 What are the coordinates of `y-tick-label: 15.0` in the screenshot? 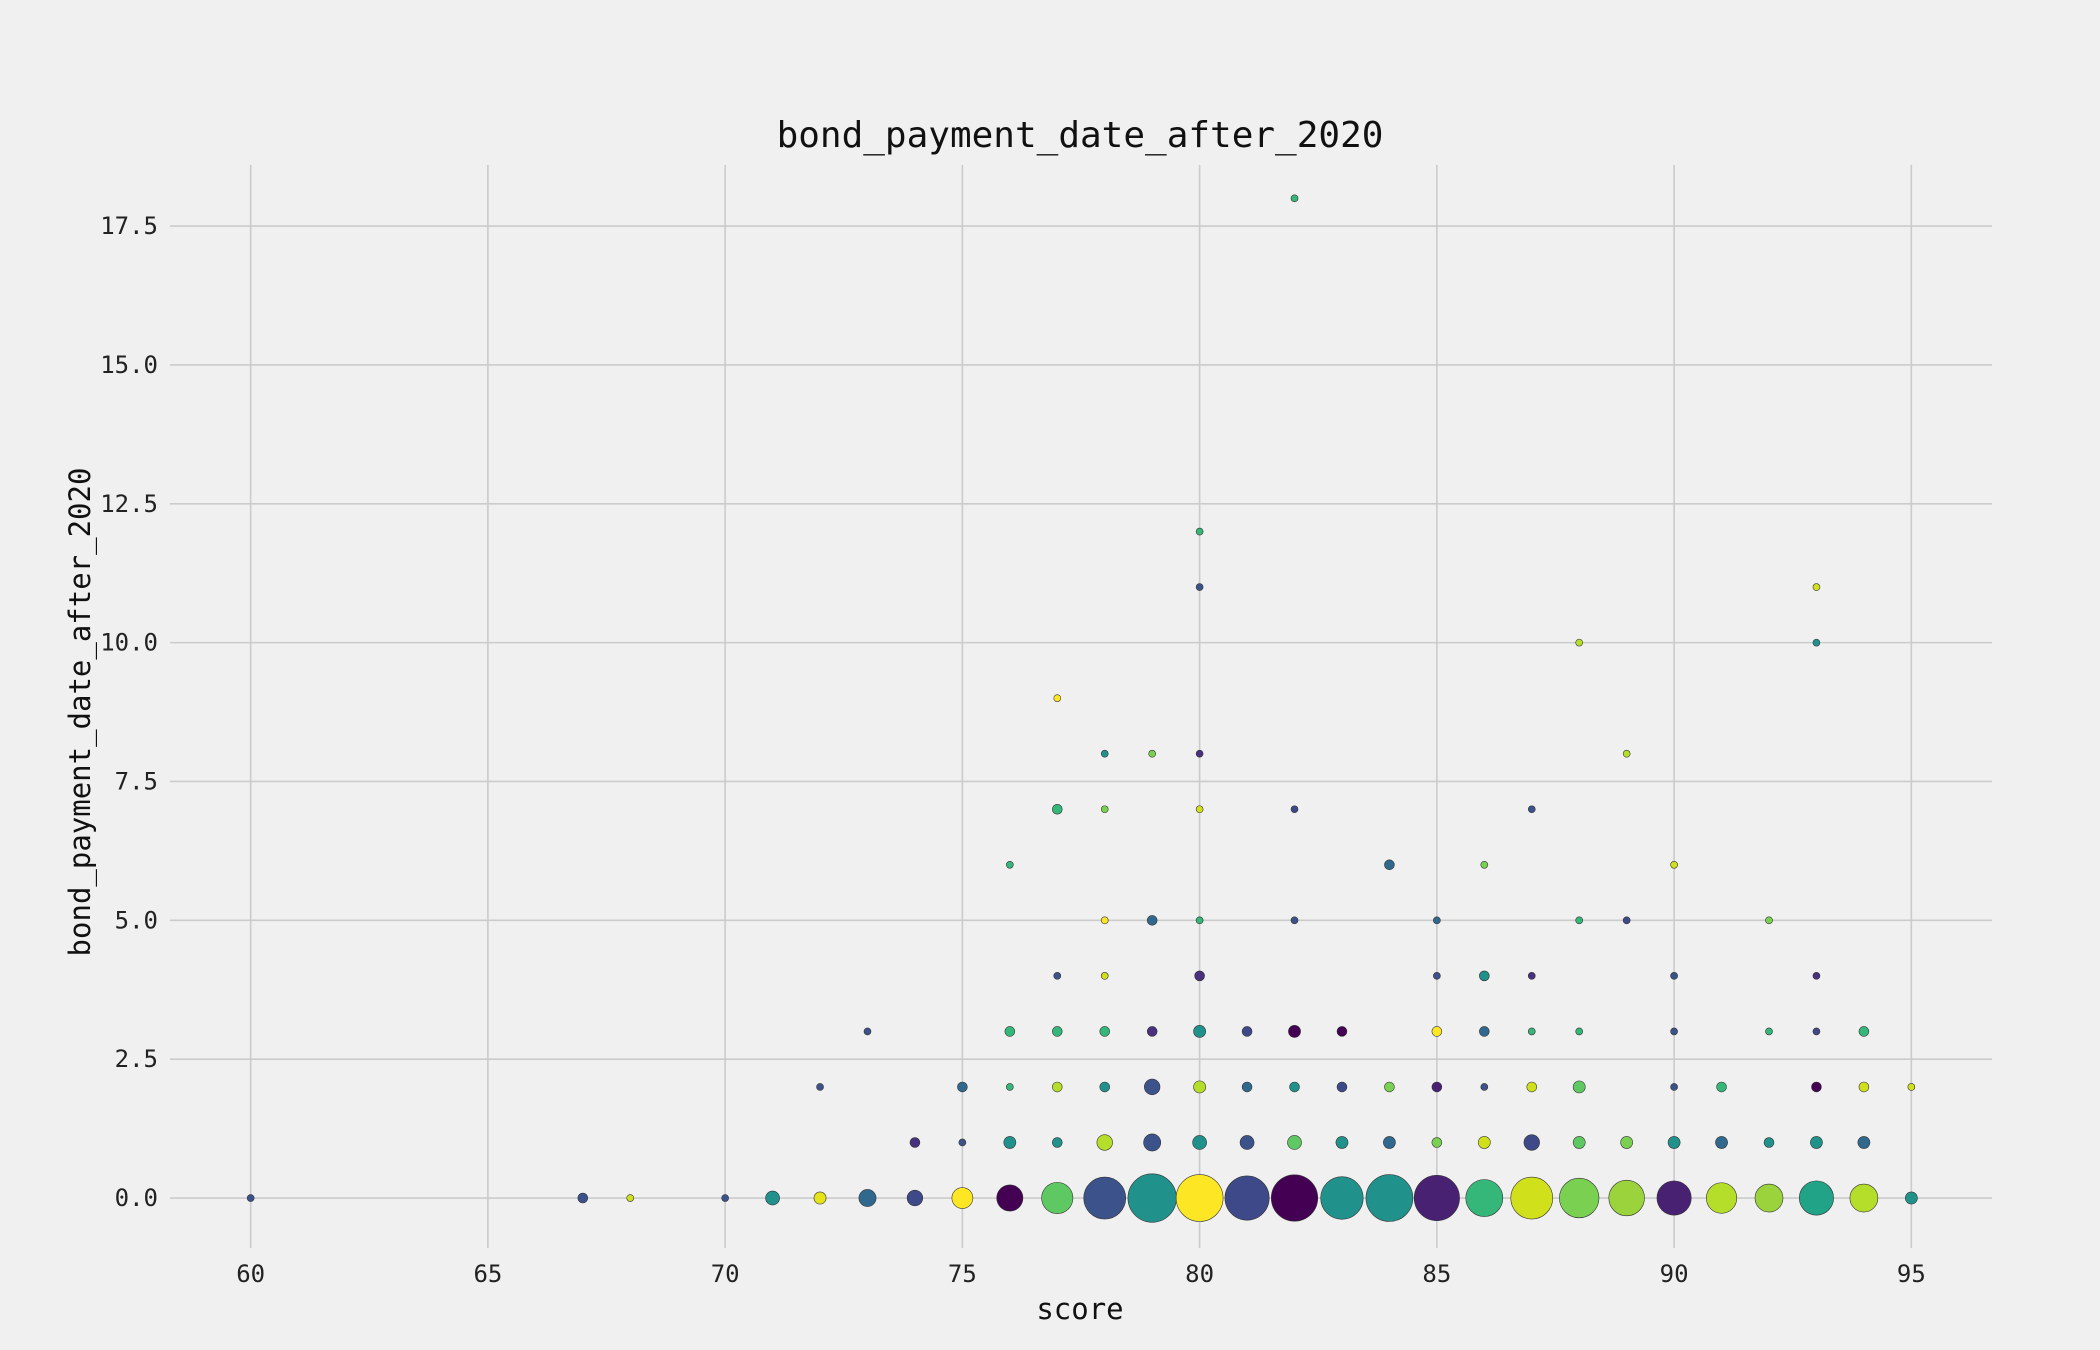 It's located at (129, 365).